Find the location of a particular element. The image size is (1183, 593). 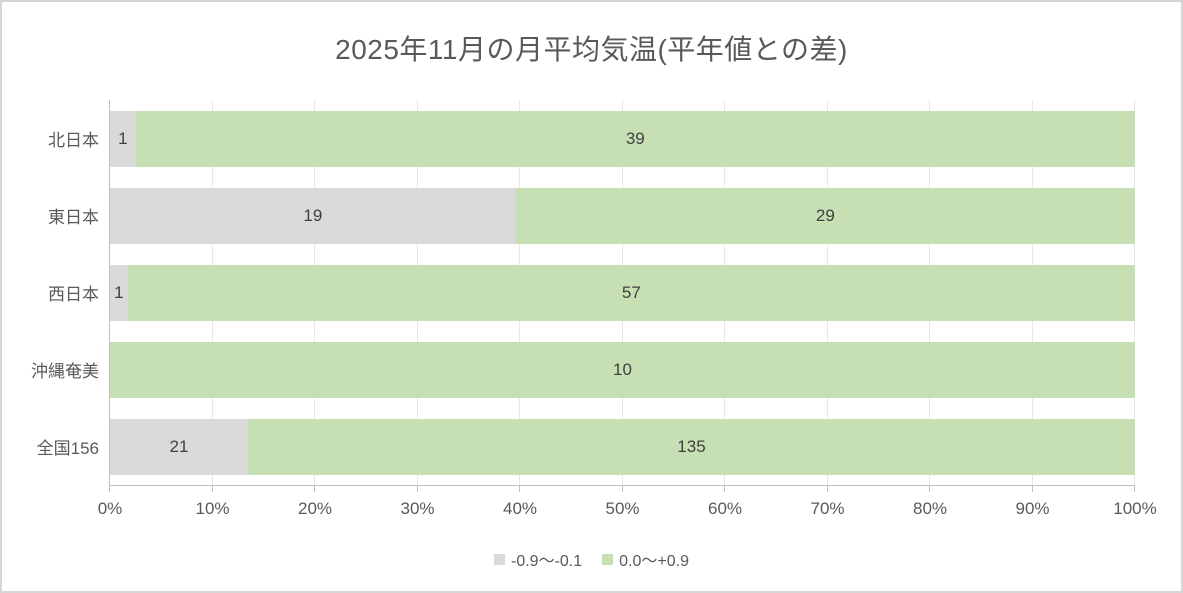

bar-value-label: 21 is located at coordinates (179, 446).